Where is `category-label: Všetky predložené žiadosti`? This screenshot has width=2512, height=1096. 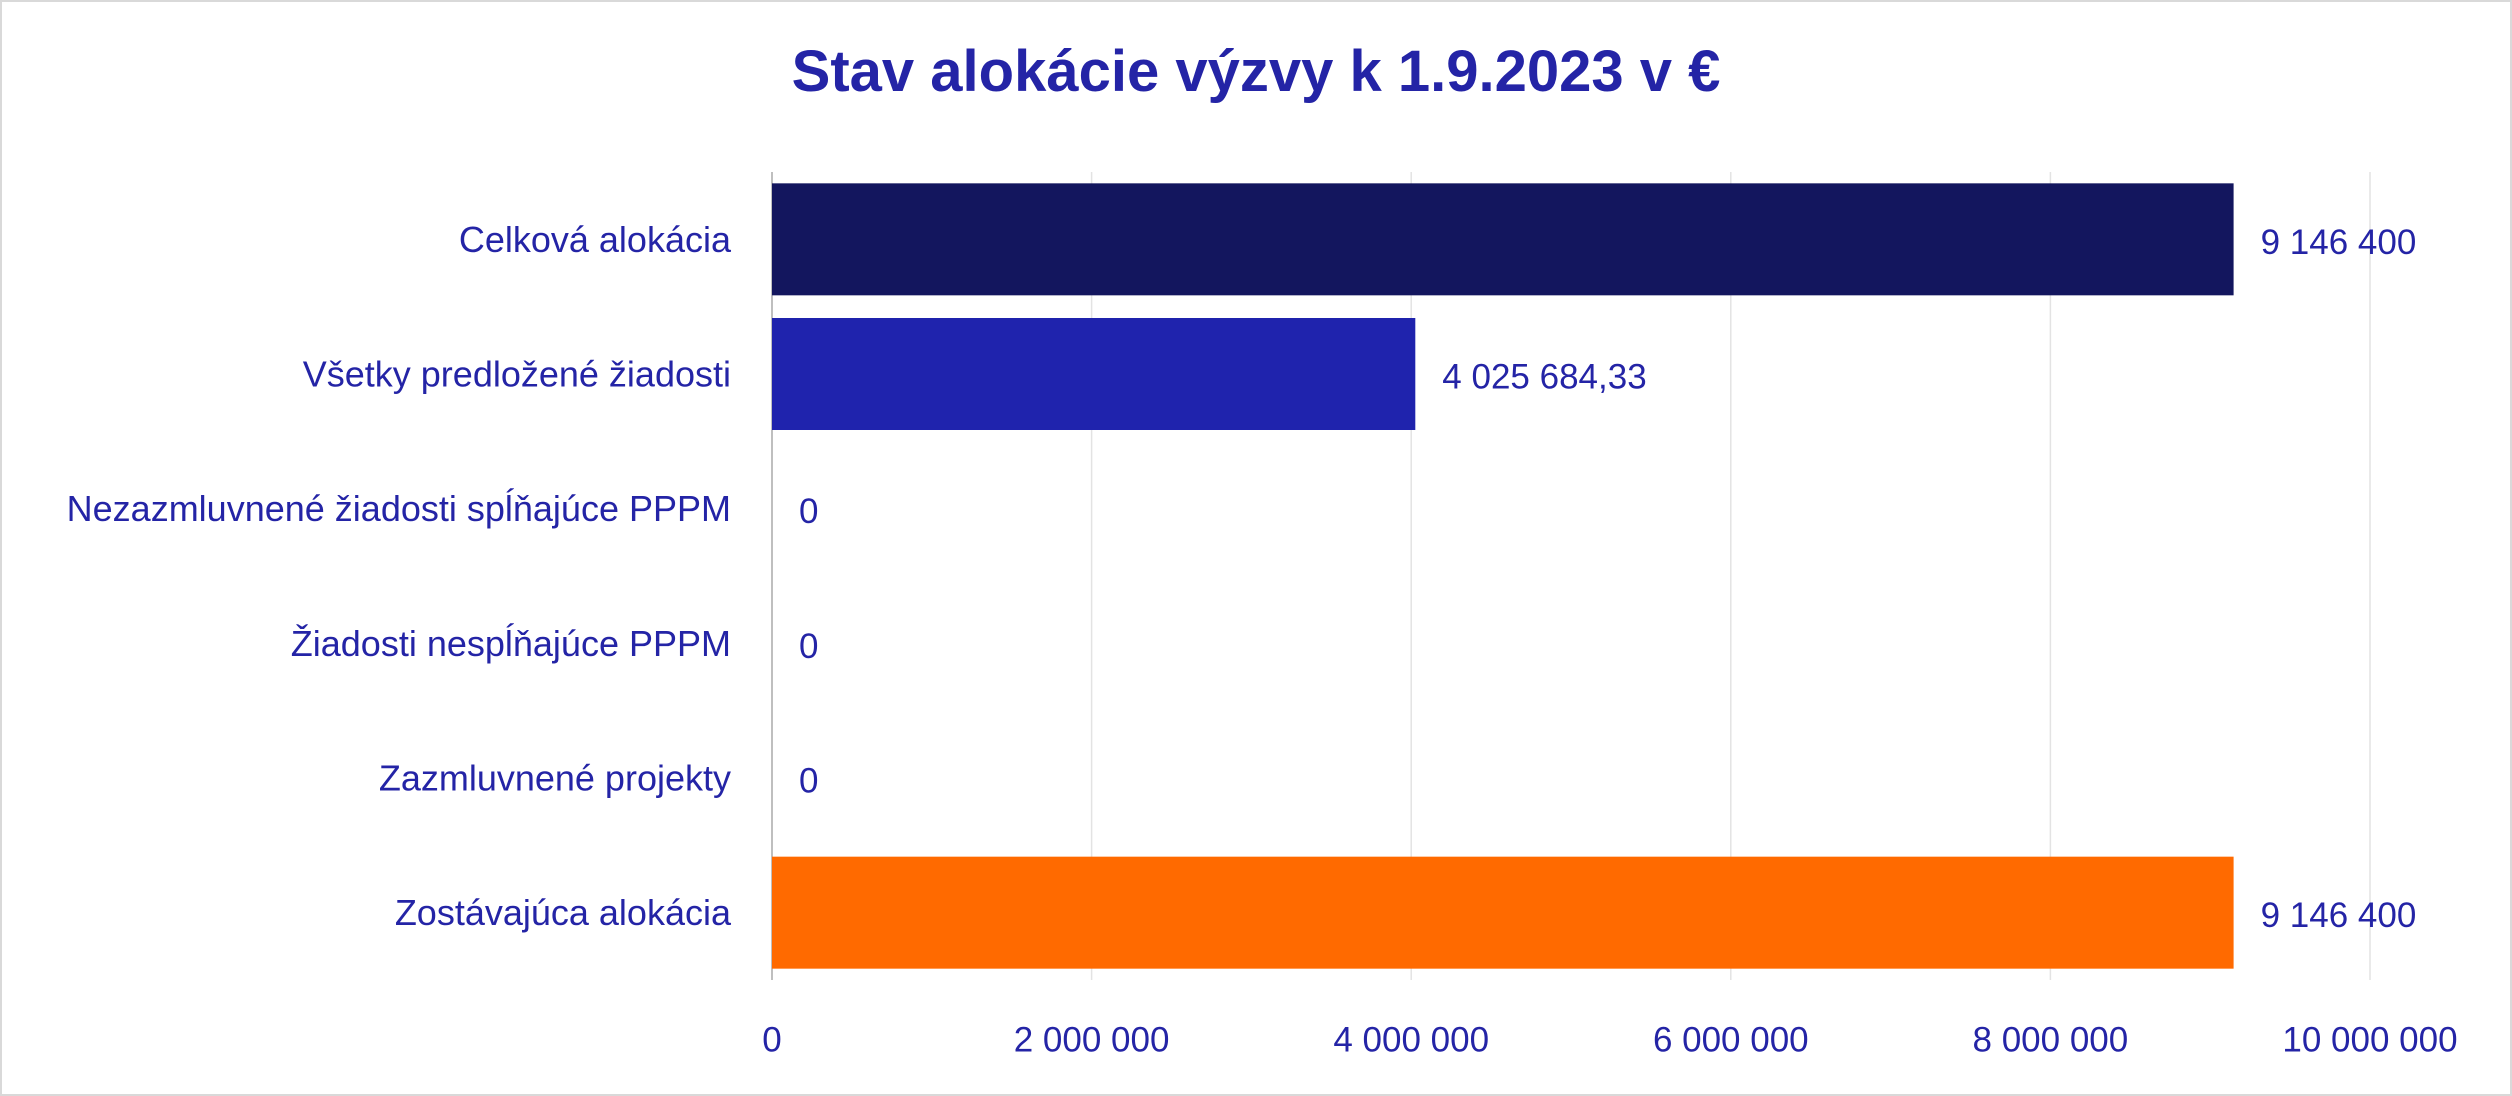
category-label: Všetky predložené žiadosti is located at coordinates (517, 374).